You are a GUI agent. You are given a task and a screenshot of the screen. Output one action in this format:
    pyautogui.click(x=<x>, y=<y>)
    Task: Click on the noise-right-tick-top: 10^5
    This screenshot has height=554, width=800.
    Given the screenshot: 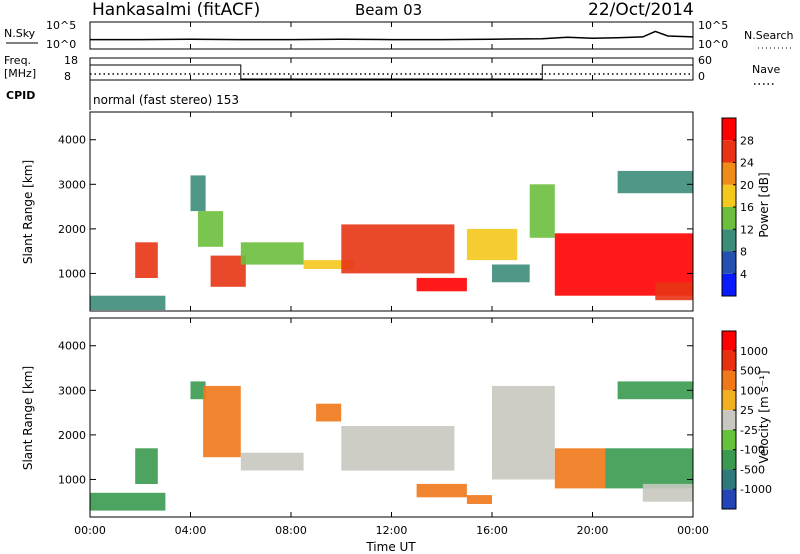 What is the action you would take?
    pyautogui.click(x=713, y=25)
    